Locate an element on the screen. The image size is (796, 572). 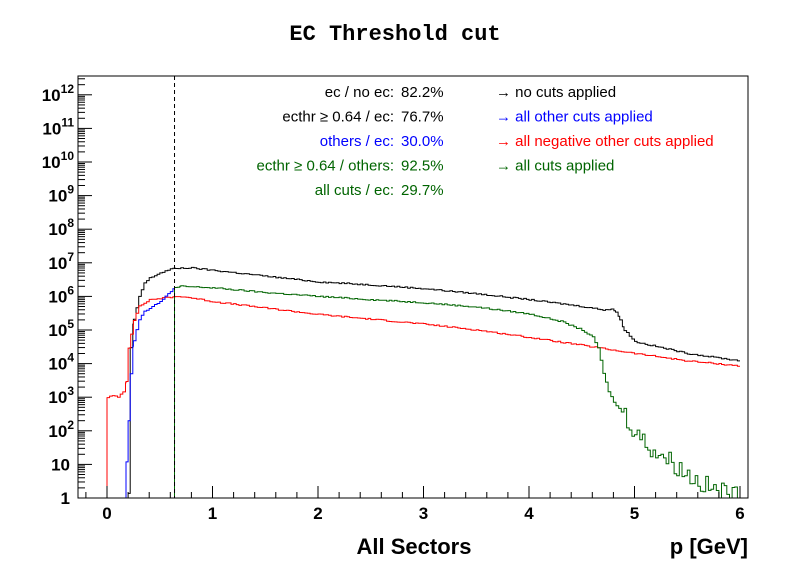
x-tick-label: 1 is located at coordinates (212, 513).